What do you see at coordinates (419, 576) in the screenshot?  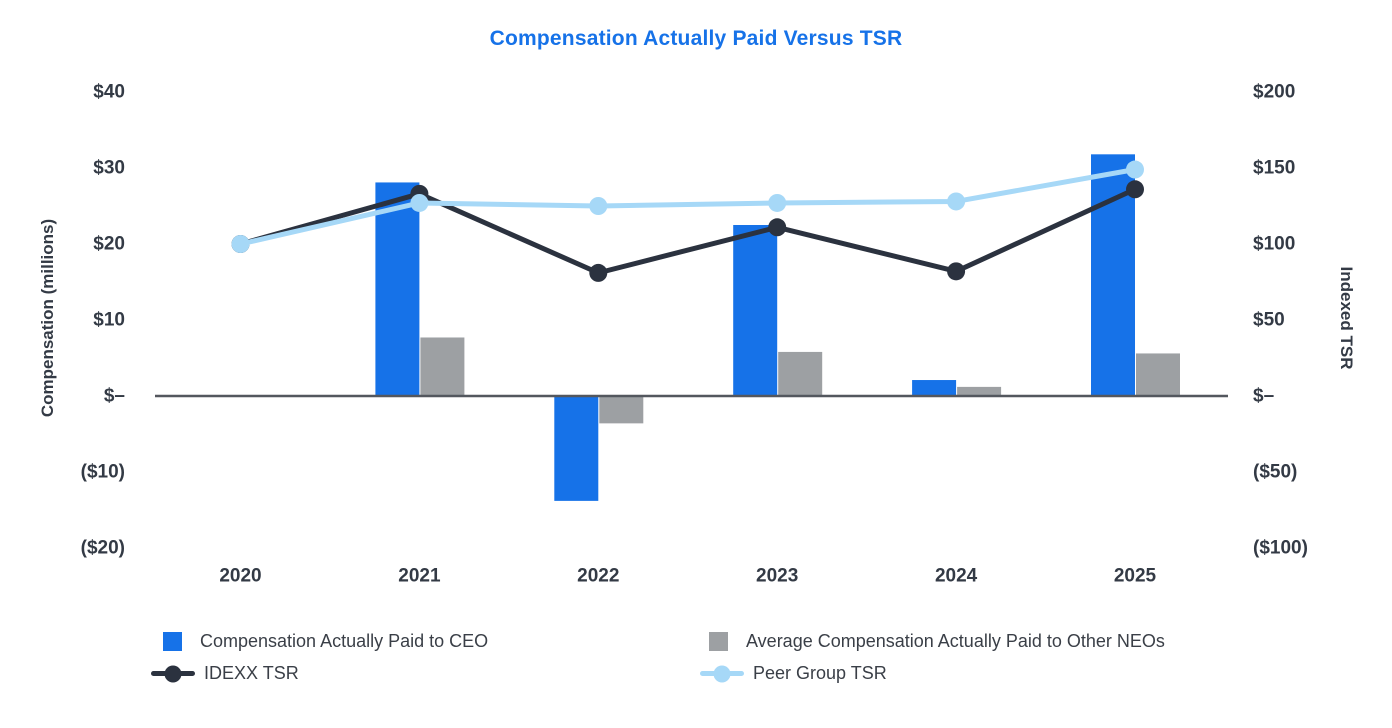 I see `x-axis-tick-label: 2021` at bounding box center [419, 576].